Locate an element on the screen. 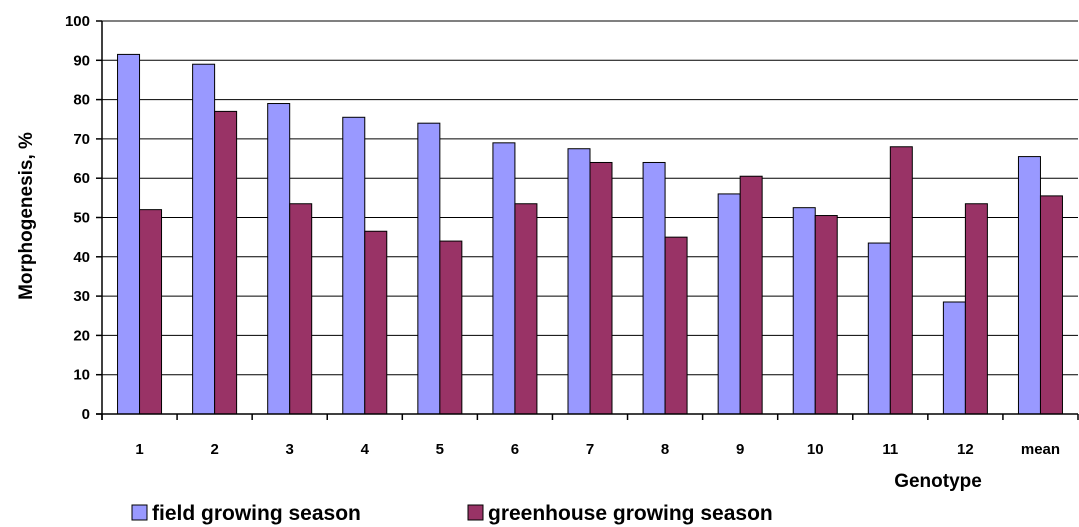 The width and height of the screenshot is (1079, 527). legend-swatch-greenhouse is located at coordinates (475, 512).